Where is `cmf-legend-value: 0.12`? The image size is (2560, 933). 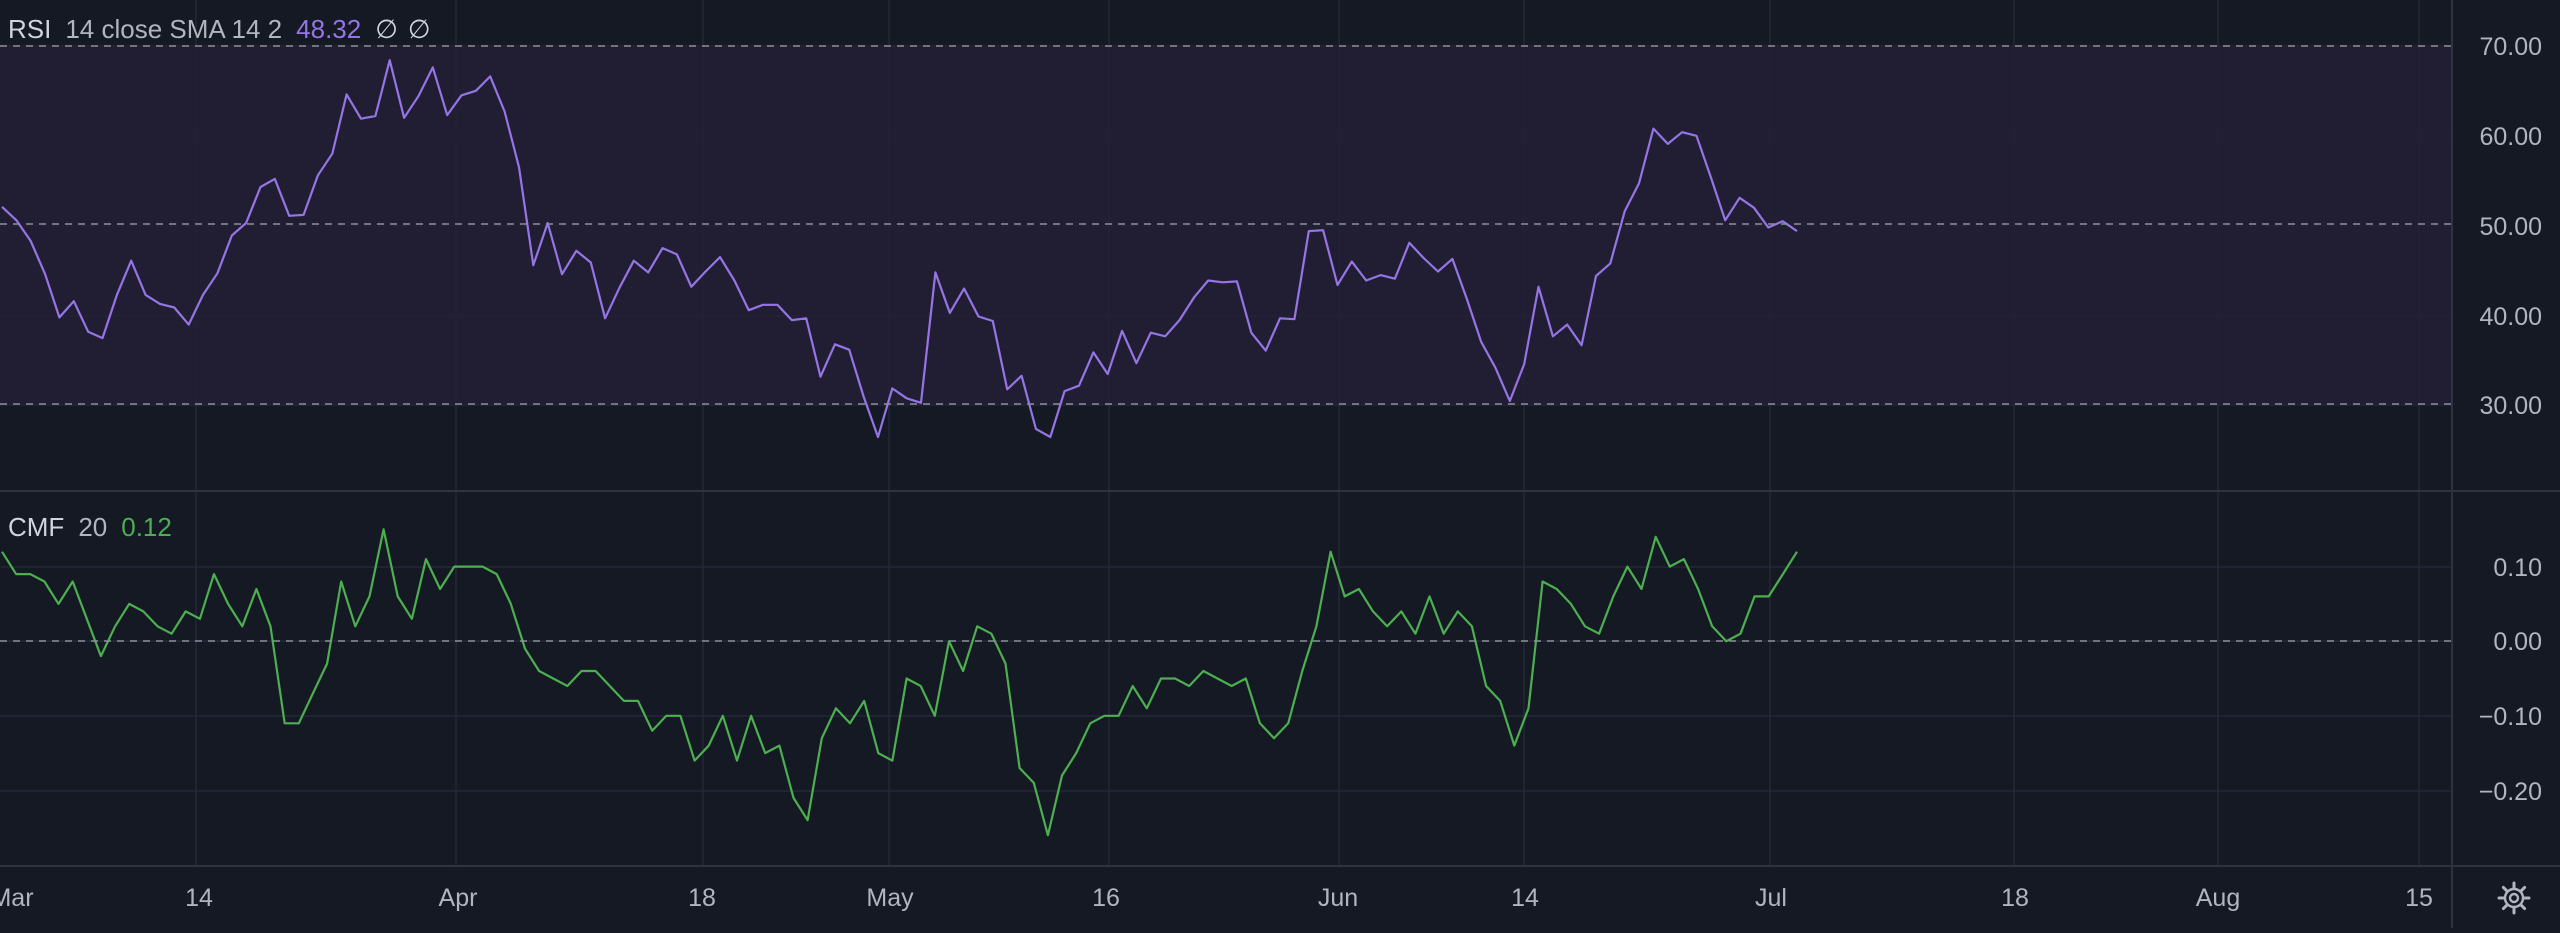
cmf-legend-value: 0.12 is located at coordinates (146, 527).